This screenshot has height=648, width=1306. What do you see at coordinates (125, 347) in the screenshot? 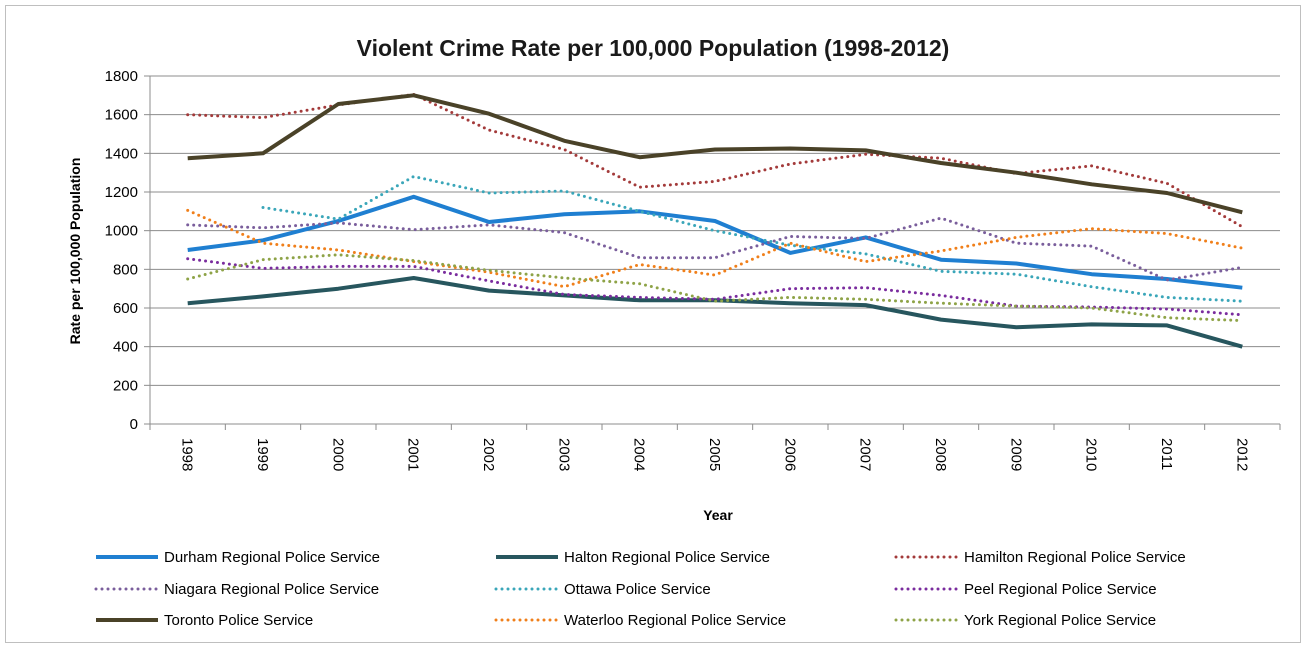
I see `y-tick-label: 400` at bounding box center [125, 347].